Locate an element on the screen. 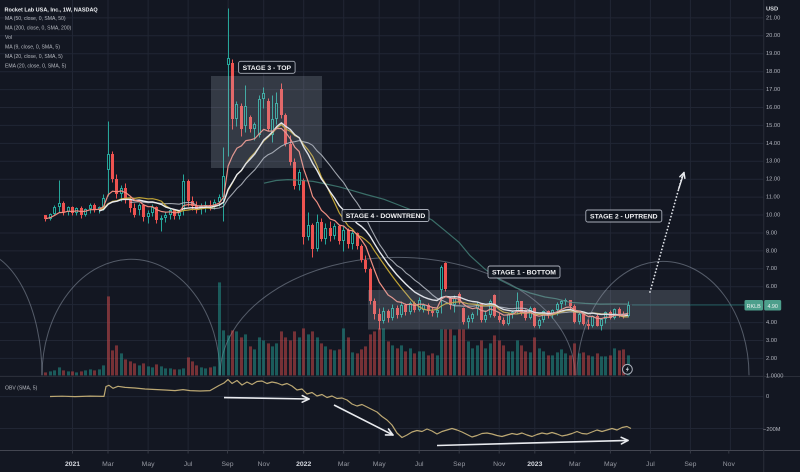 Image resolution: width=800 pixels, height=472 pixels. svg-text: 4.00 is located at coordinates (771, 323).